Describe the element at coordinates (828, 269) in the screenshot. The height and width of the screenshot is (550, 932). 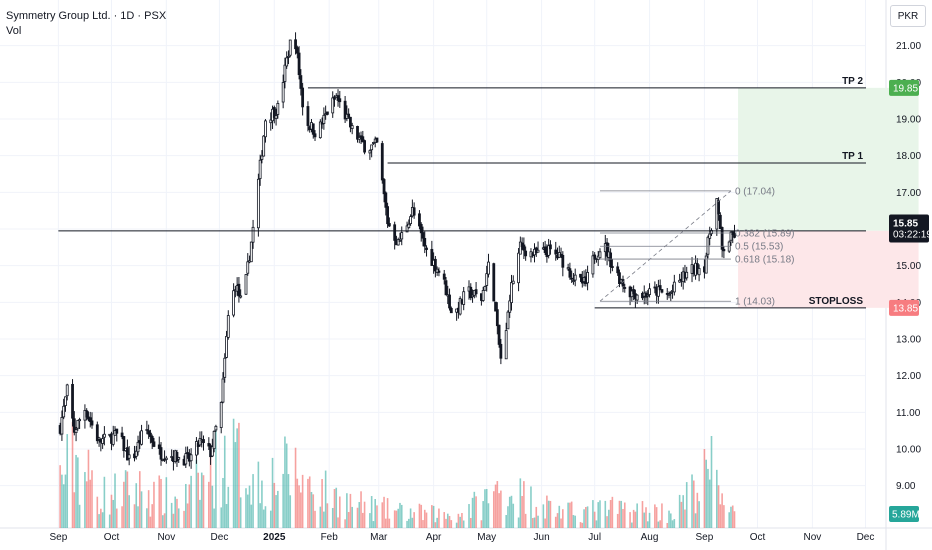
I see `stop-zone` at that location.